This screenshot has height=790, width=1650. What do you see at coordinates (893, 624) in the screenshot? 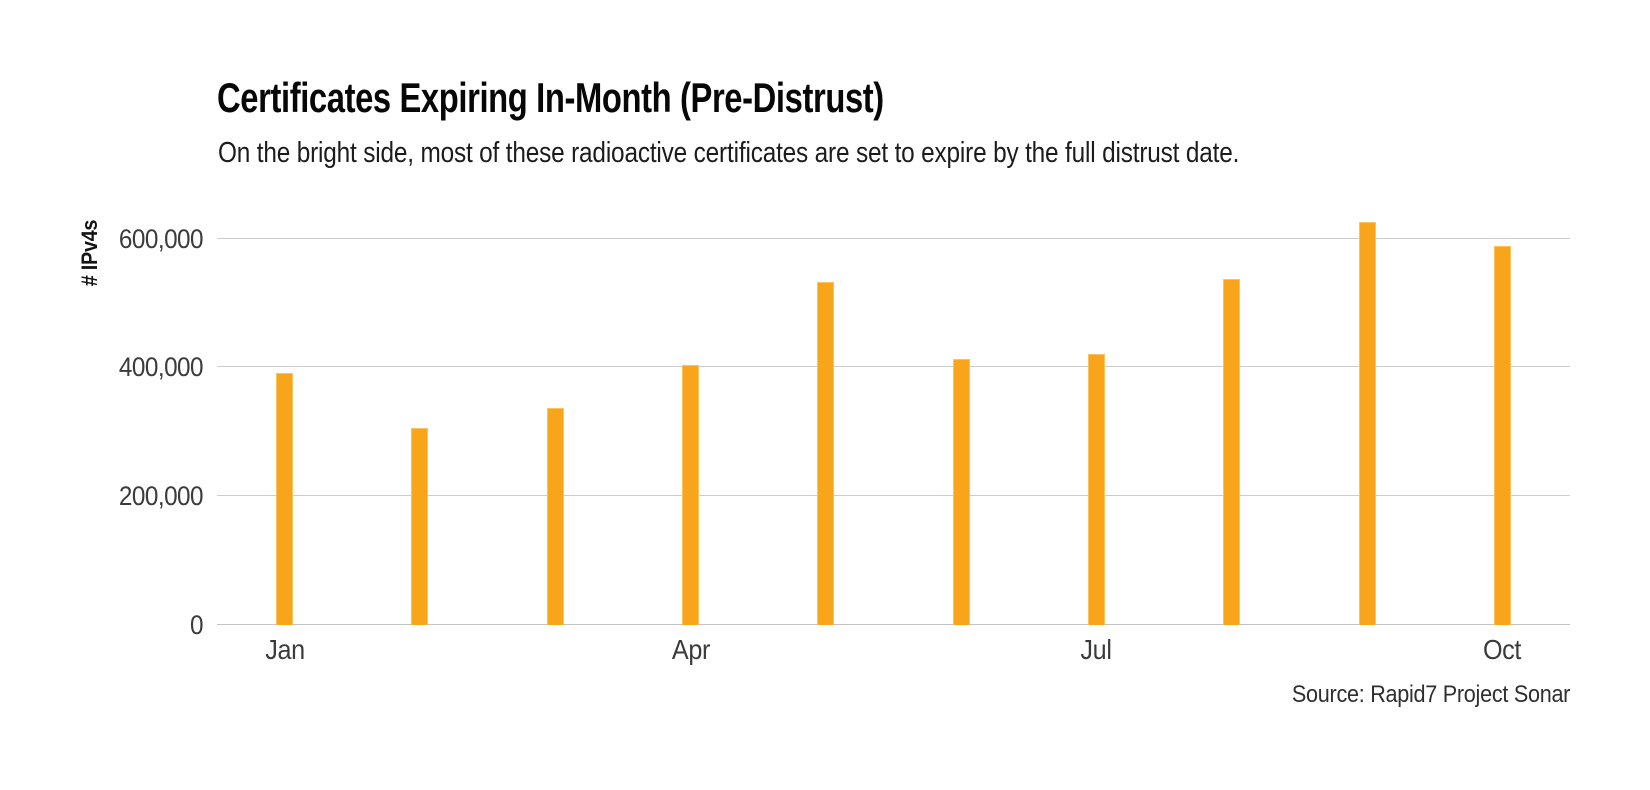
I see `x-axis-baseline` at bounding box center [893, 624].